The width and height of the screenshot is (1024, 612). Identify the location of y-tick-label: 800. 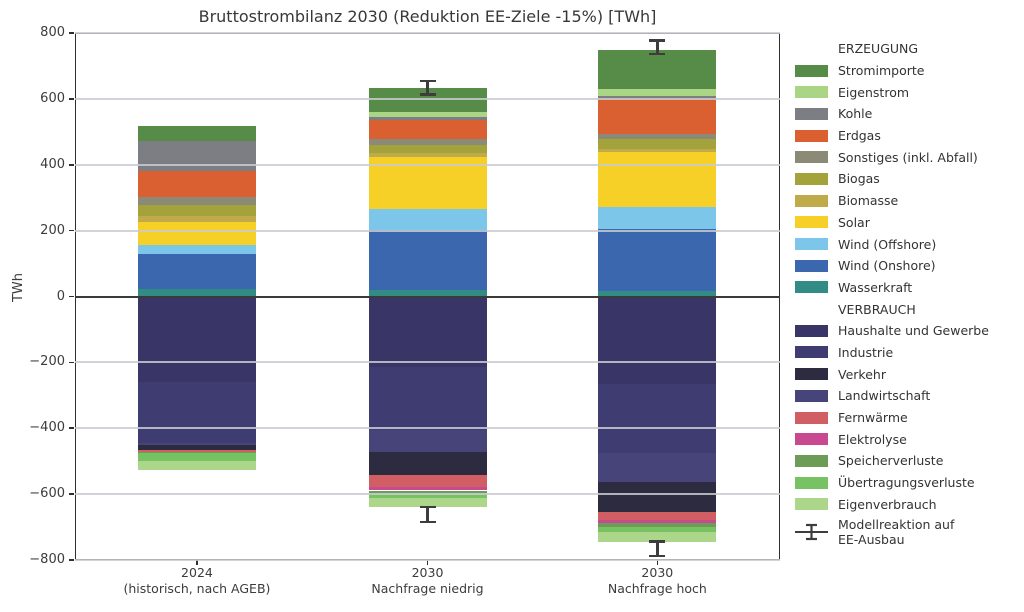
(52, 32).